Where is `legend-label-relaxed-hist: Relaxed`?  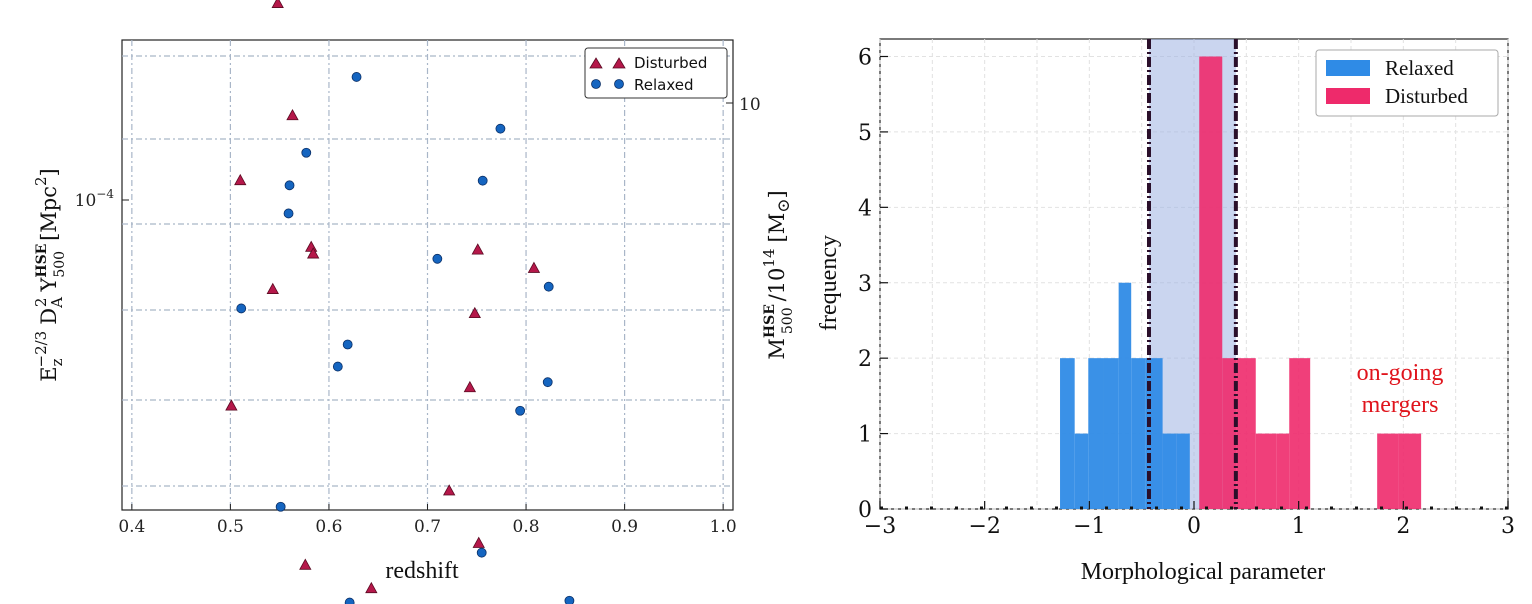 legend-label-relaxed-hist: Relaxed is located at coordinates (1419, 68).